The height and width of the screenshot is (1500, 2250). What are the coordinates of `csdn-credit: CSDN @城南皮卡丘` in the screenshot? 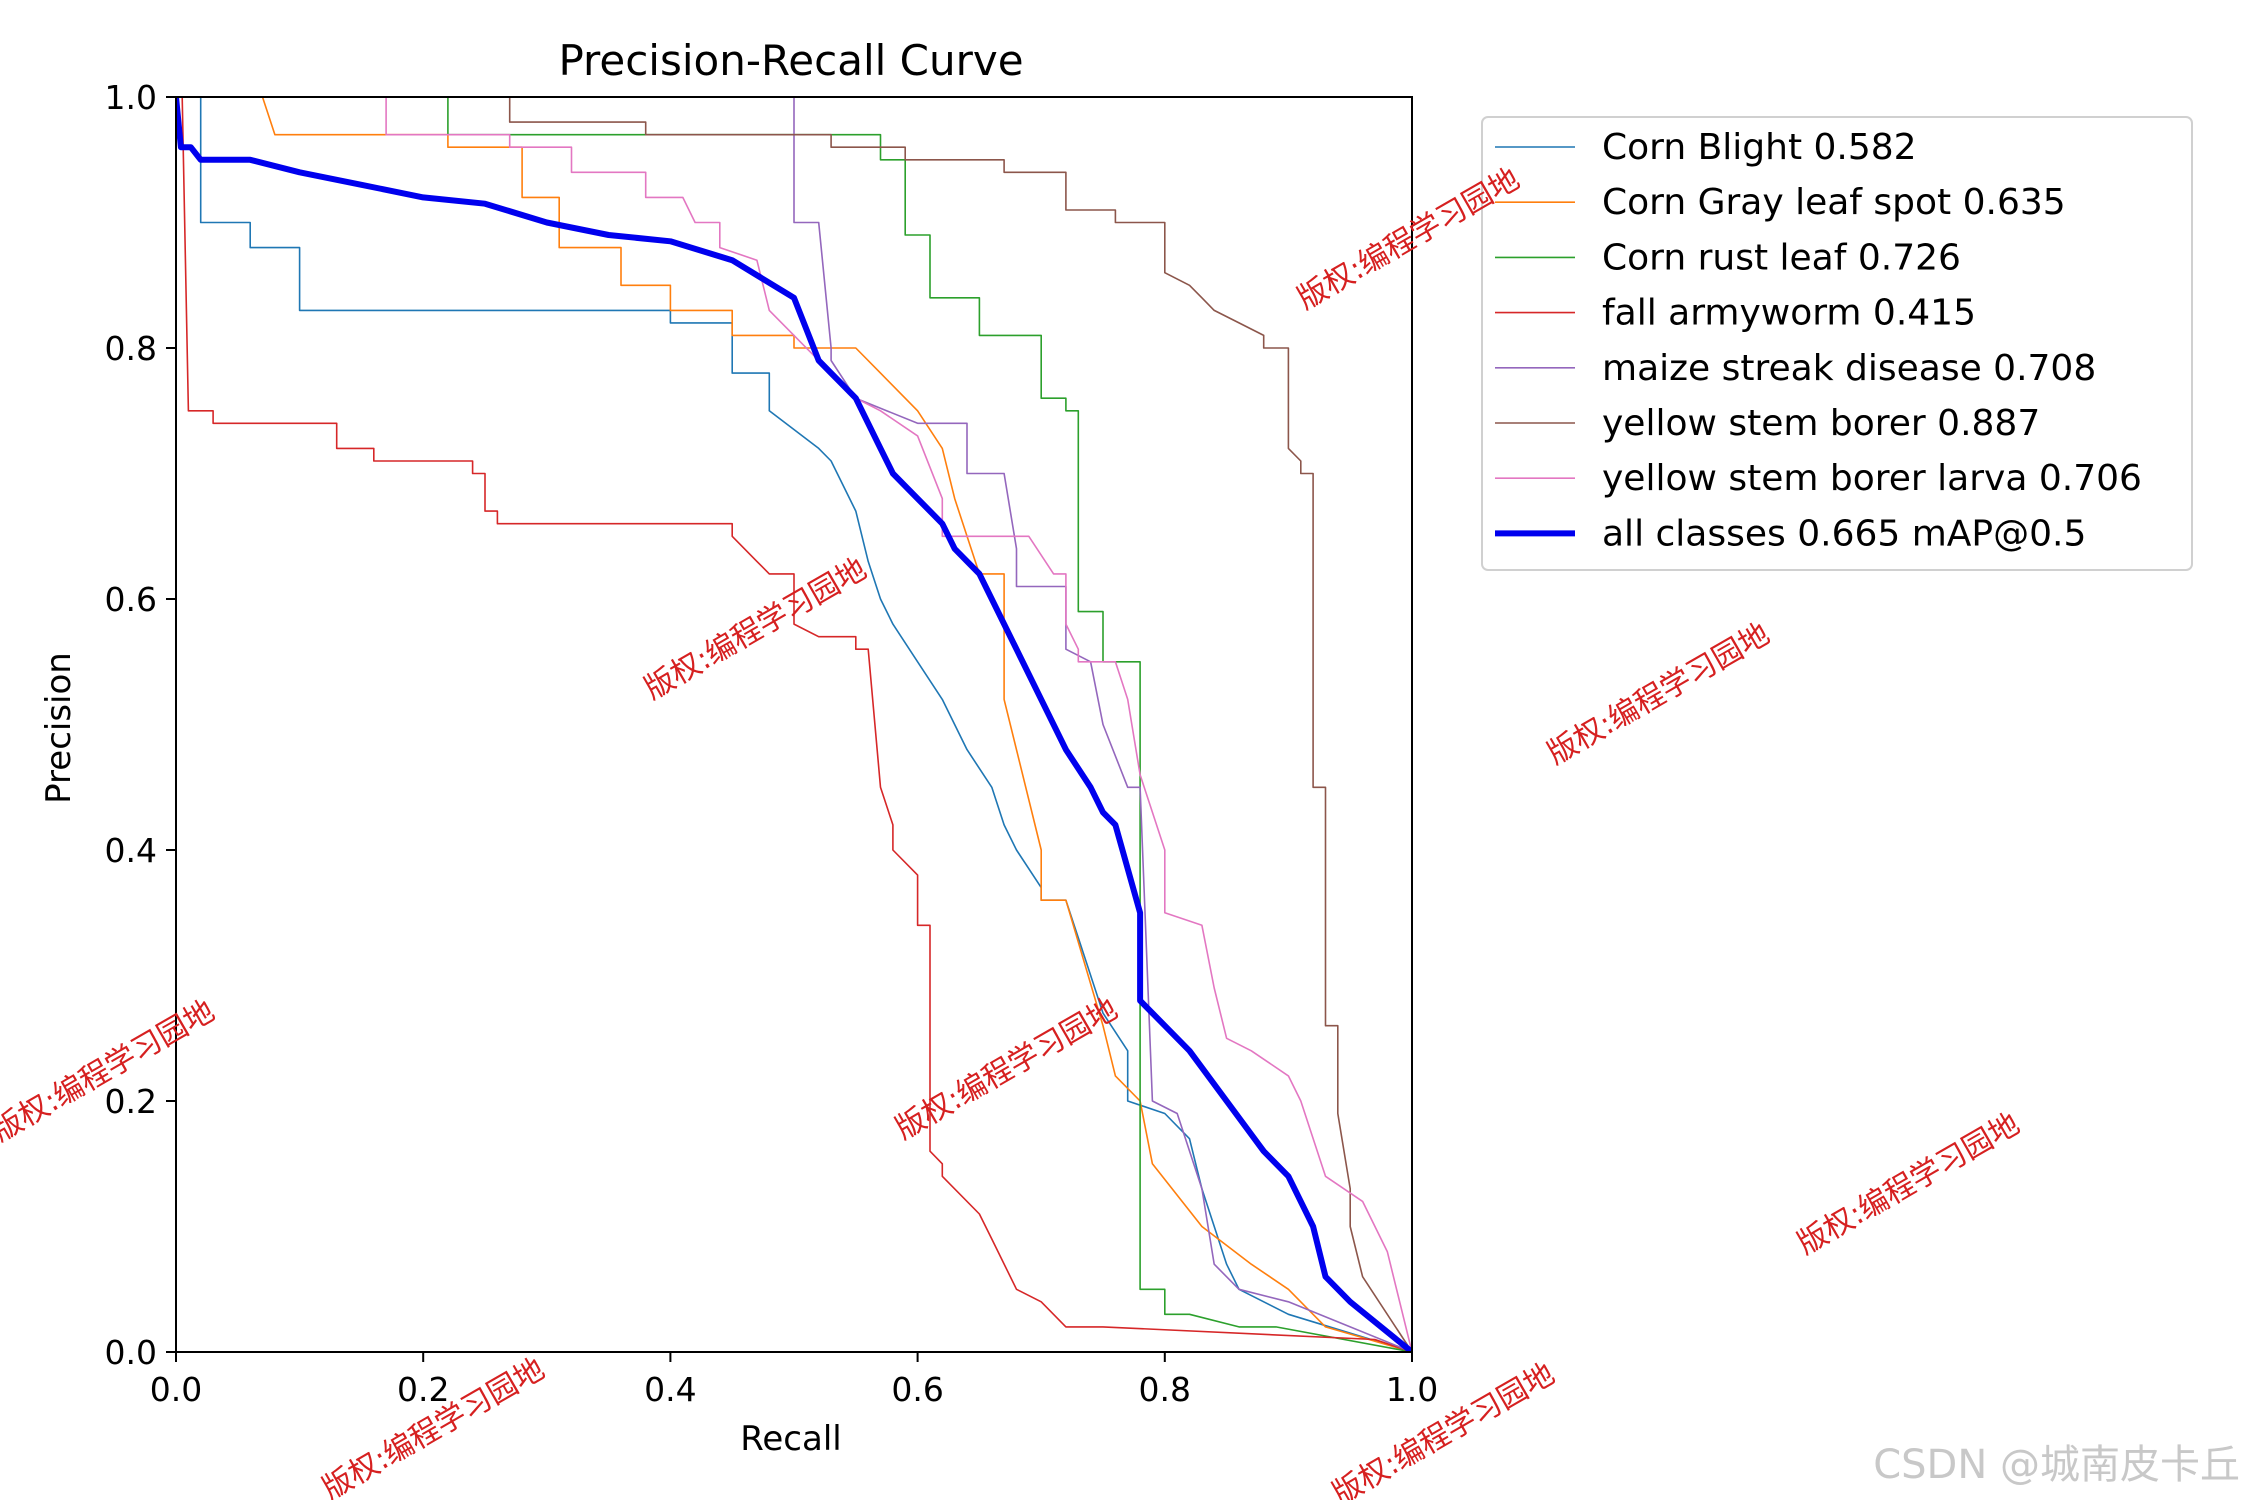 It's located at (2056, 1465).